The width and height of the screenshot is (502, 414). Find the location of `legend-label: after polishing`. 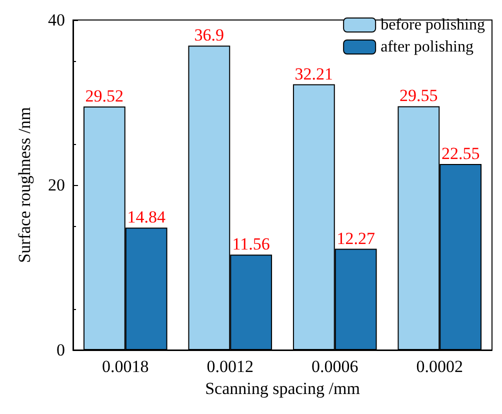

legend-label: after polishing is located at coordinates (427, 47).